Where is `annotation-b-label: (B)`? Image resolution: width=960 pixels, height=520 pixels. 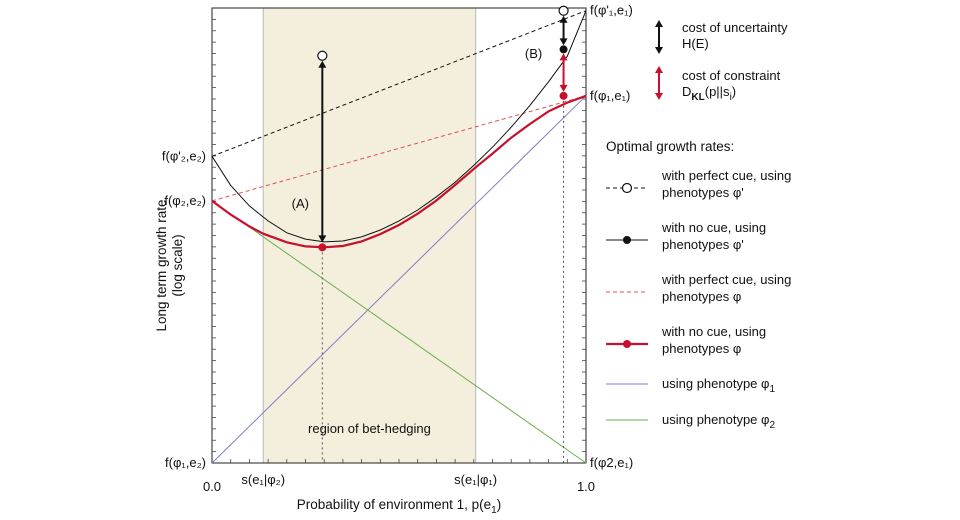 annotation-b-label: (B) is located at coordinates (533, 53).